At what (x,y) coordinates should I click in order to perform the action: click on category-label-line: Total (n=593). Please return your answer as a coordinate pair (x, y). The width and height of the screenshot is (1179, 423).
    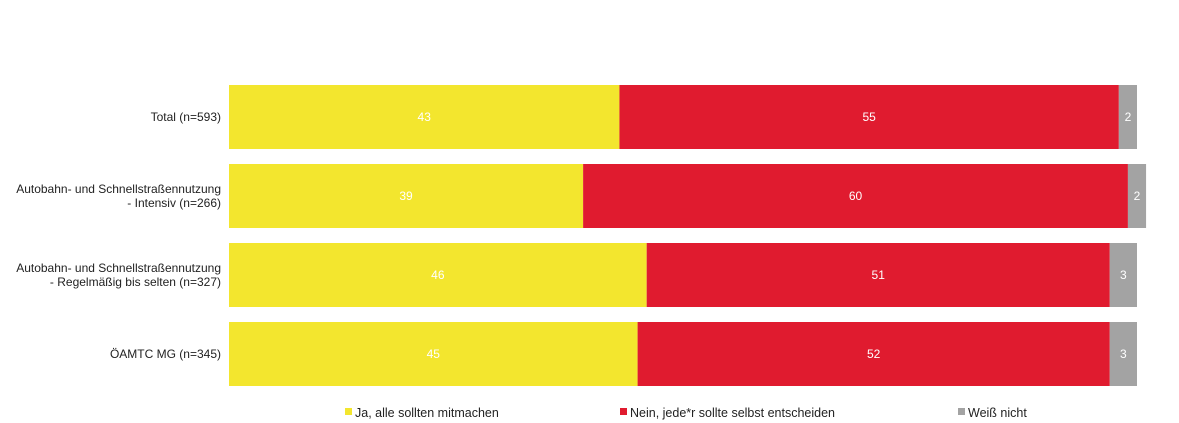
    Looking at the image, I should click on (186, 117).